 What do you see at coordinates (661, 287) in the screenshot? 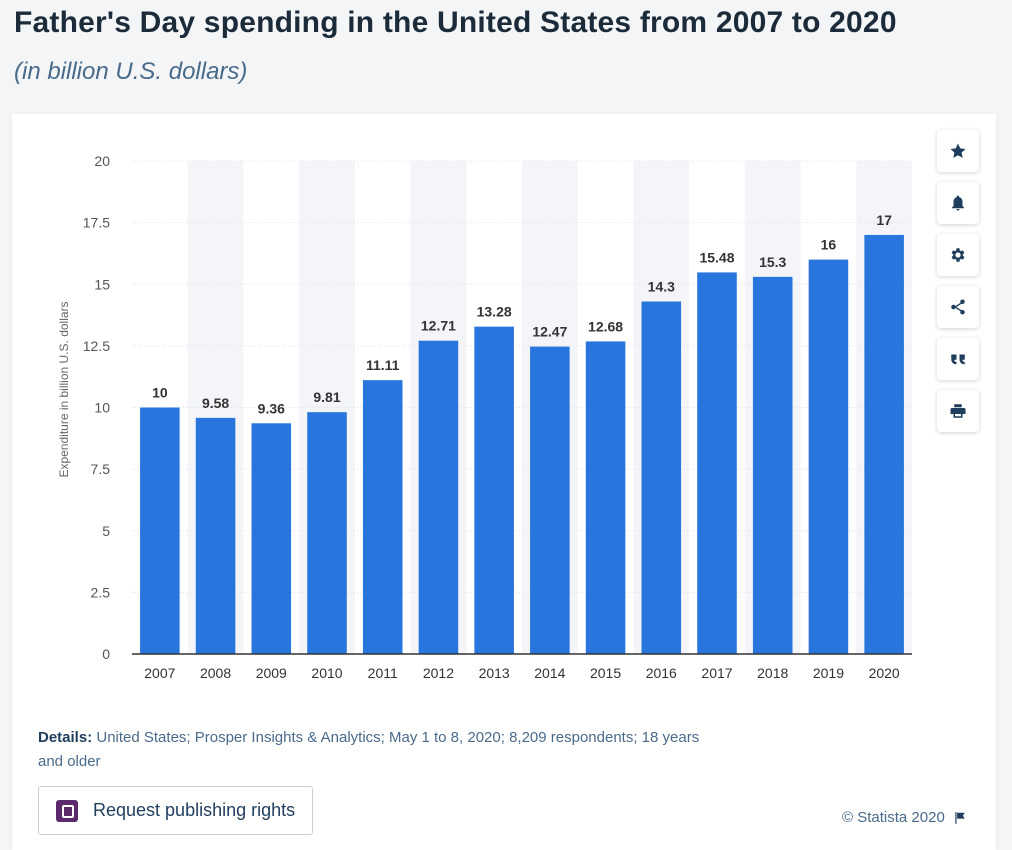
I see `data-label: 14.3` at bounding box center [661, 287].